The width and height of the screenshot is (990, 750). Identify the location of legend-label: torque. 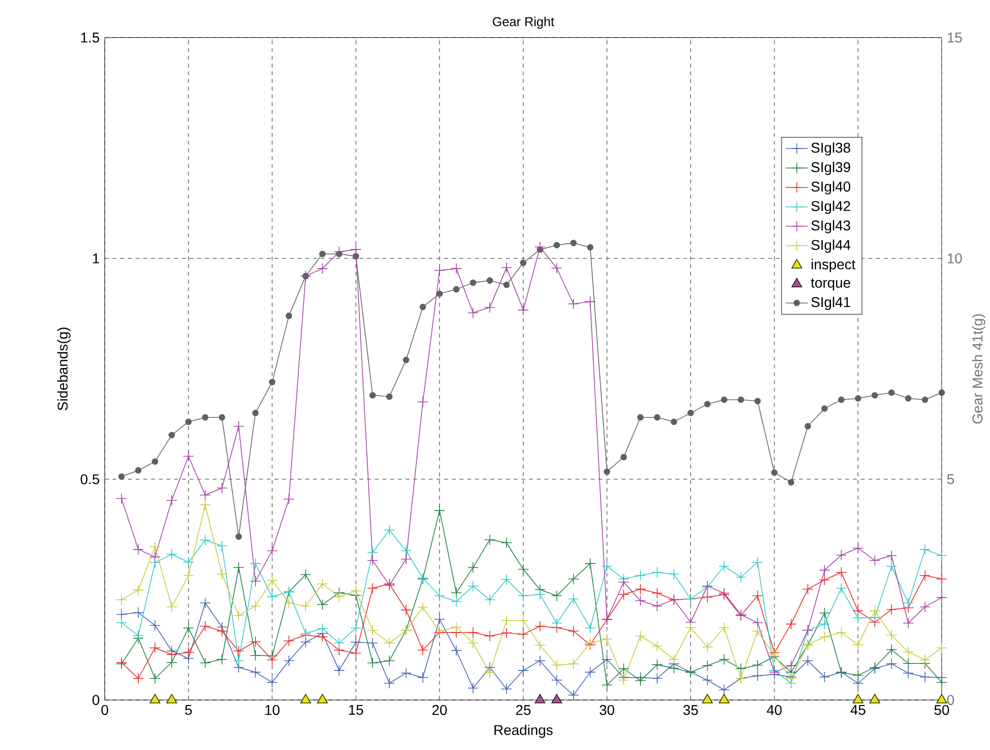
(830, 284).